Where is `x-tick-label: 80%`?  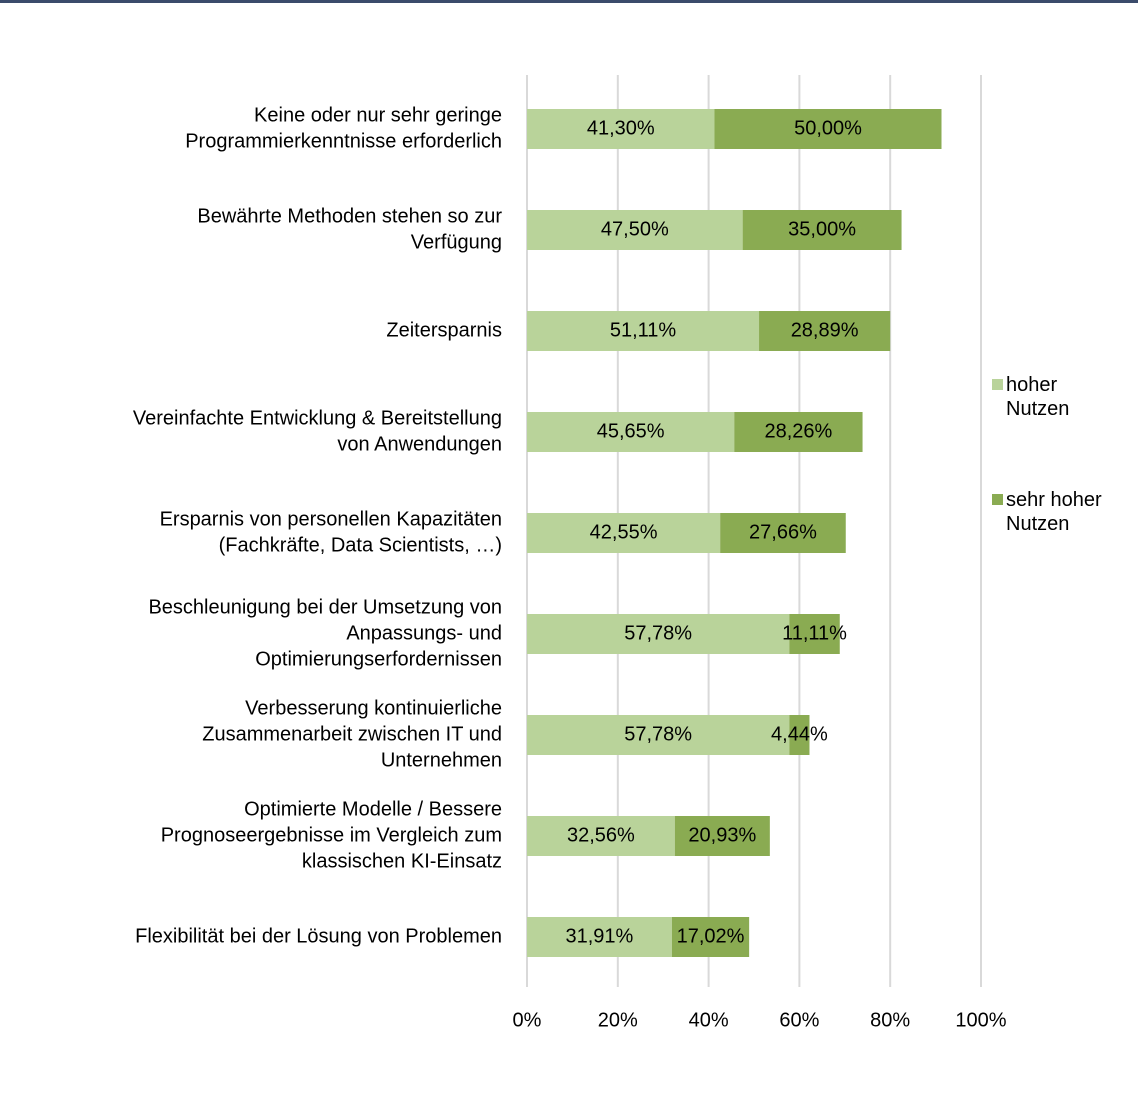
x-tick-label: 80% is located at coordinates (890, 1020).